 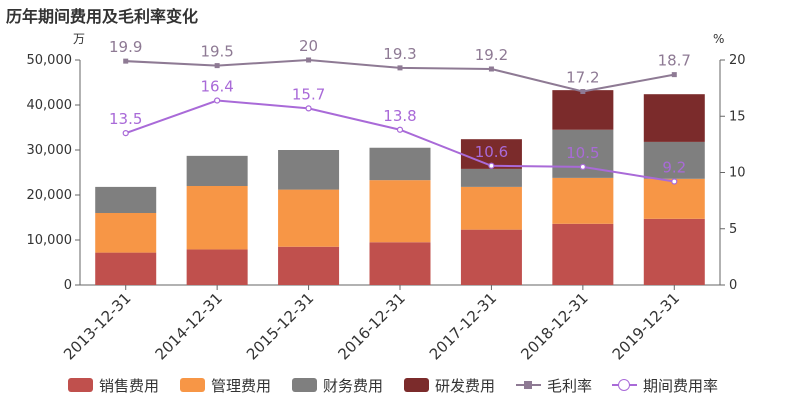 I want to click on left-tick-label: 40,000, so click(x=50, y=105).